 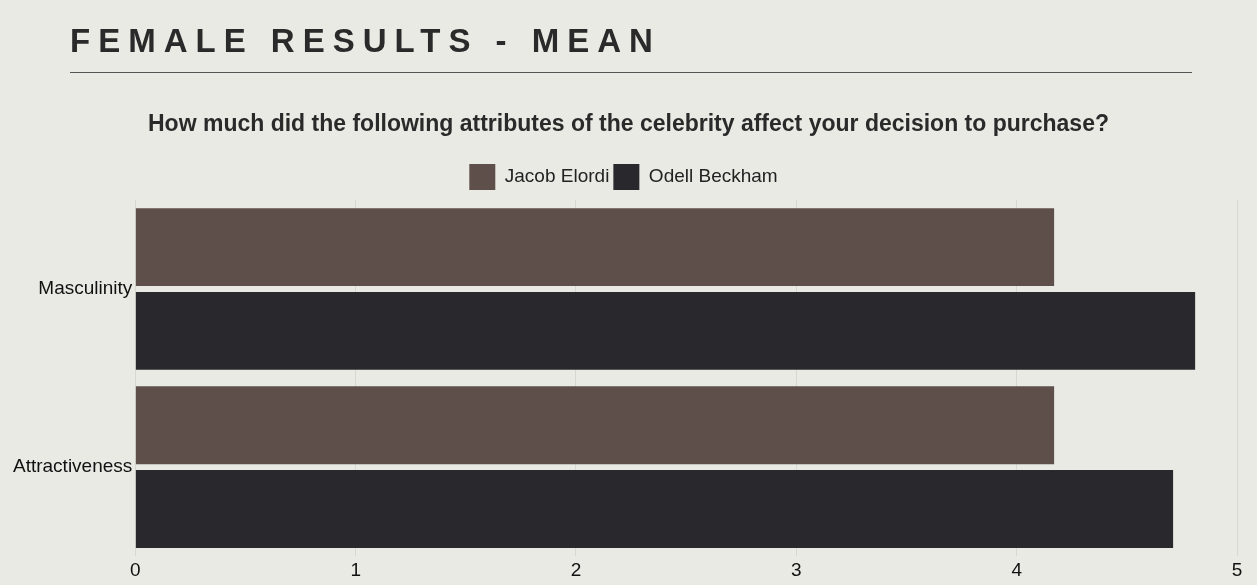 What do you see at coordinates (1017, 569) in the screenshot?
I see `x-tick-label: 4` at bounding box center [1017, 569].